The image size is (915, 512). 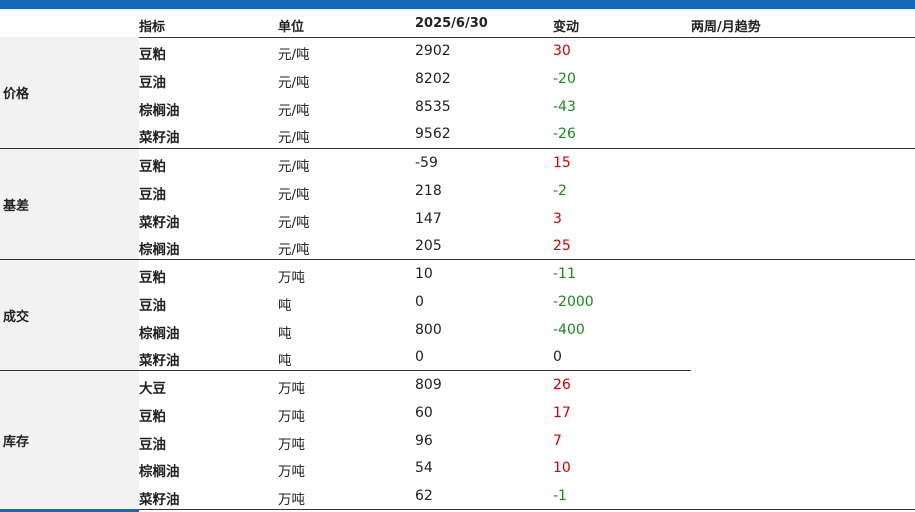 I want to click on row-value: 9562, so click(x=433, y=134).